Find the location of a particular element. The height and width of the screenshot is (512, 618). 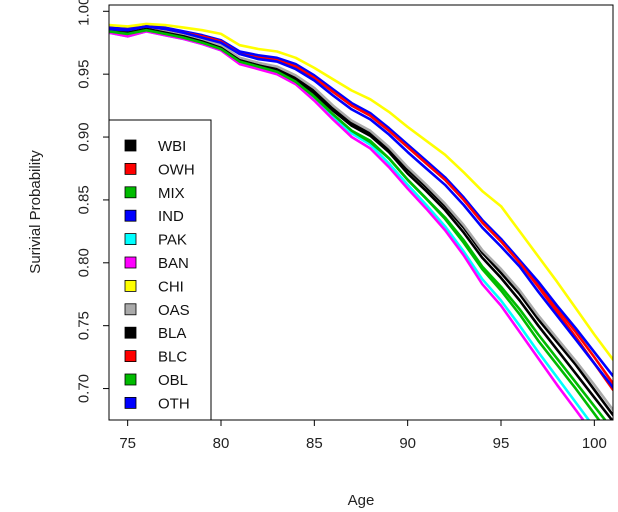

y-tick-label: 0.75 is located at coordinates (84, 325).